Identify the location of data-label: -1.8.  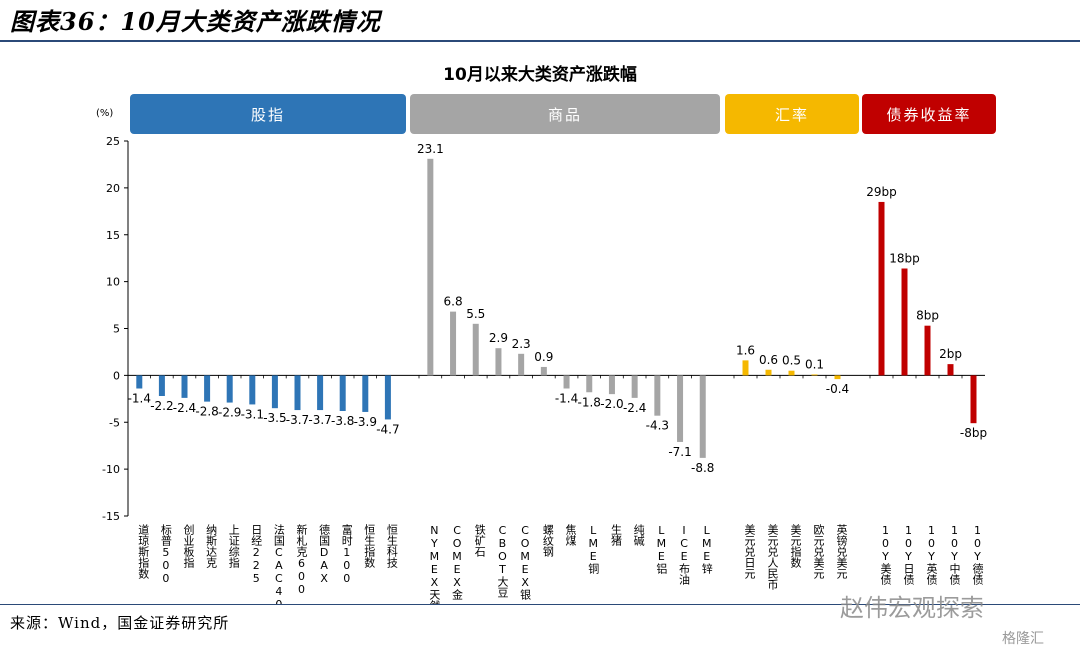
(589, 402).